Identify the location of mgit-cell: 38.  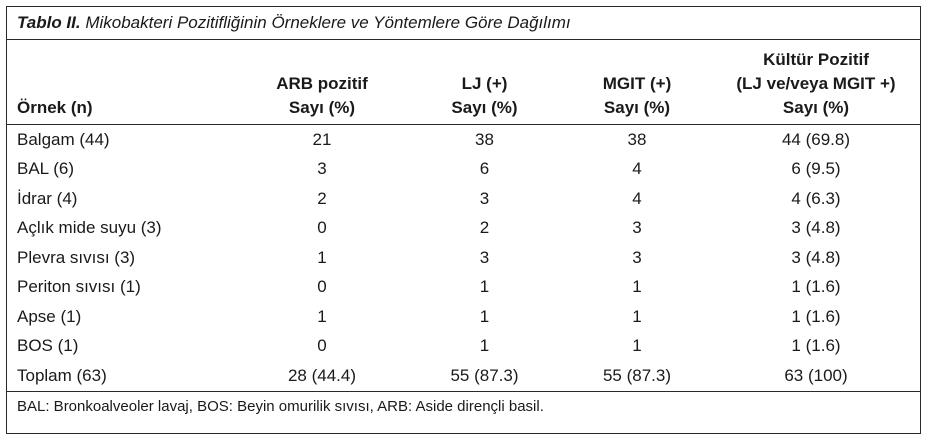
(637, 139).